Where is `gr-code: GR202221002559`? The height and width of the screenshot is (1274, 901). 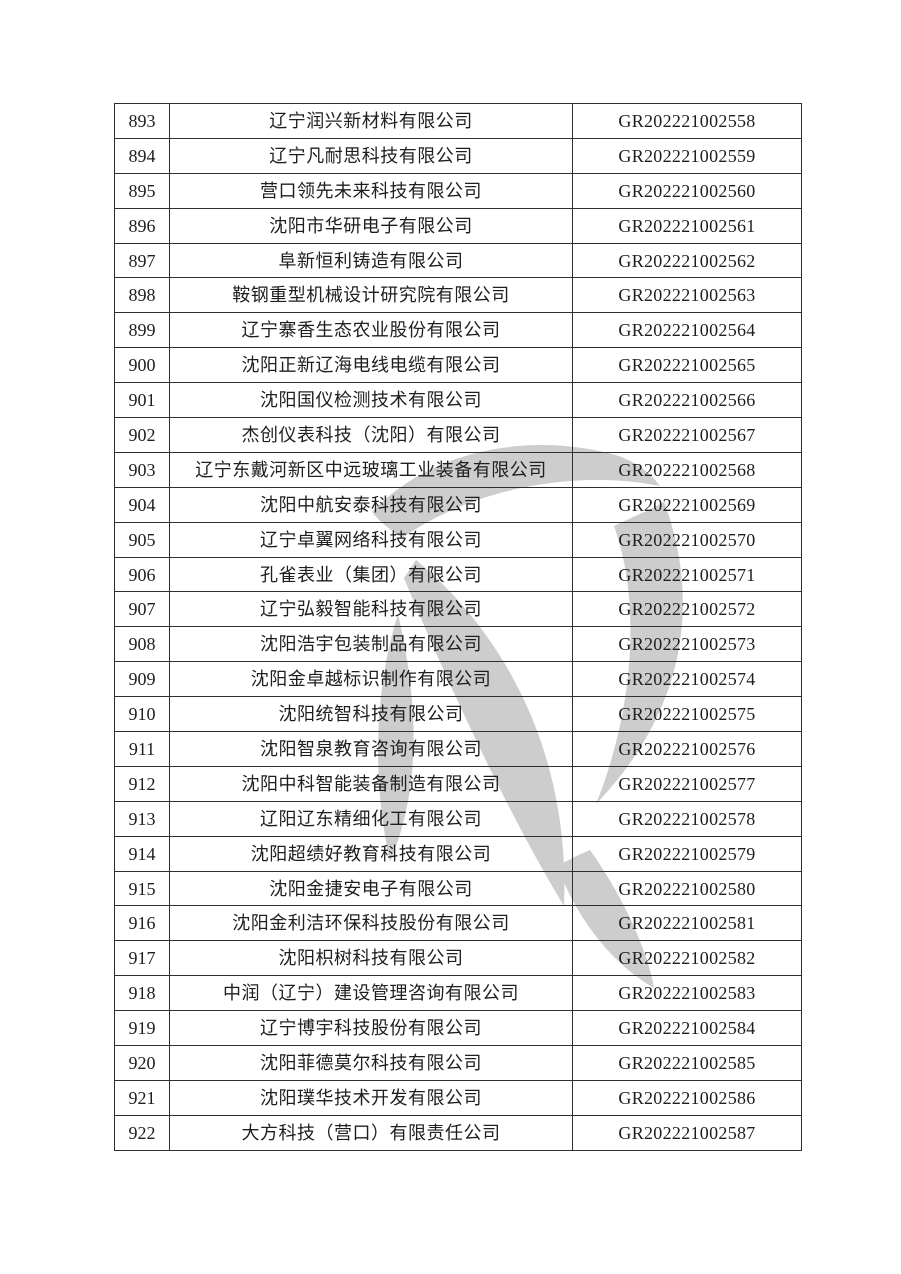
gr-code: GR202221002559 is located at coordinates (687, 155).